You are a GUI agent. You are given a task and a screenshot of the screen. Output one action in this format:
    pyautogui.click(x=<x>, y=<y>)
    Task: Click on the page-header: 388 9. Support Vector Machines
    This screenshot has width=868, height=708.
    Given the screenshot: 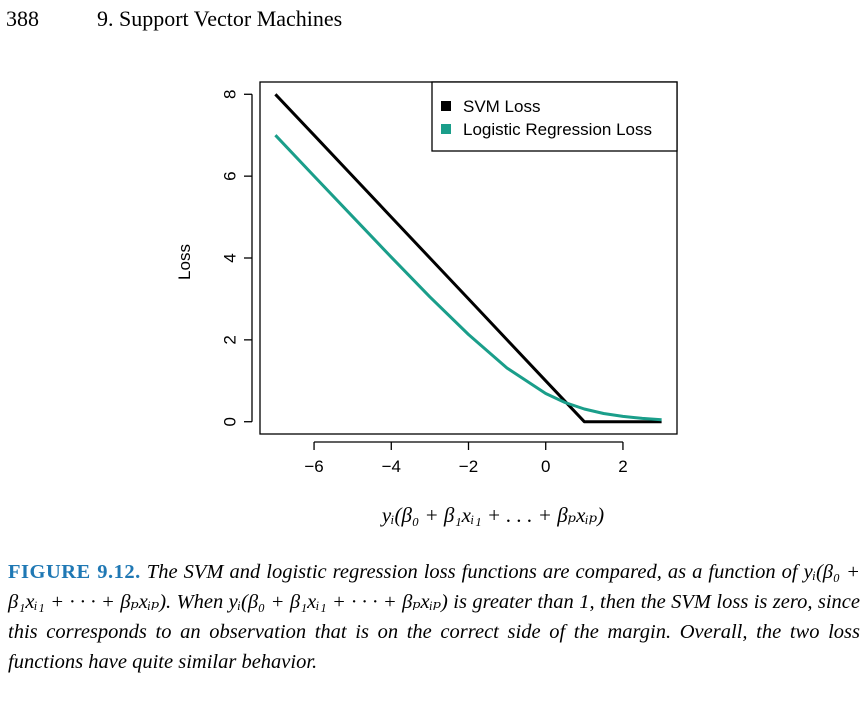 What is the action you would take?
    pyautogui.click(x=434, y=21)
    